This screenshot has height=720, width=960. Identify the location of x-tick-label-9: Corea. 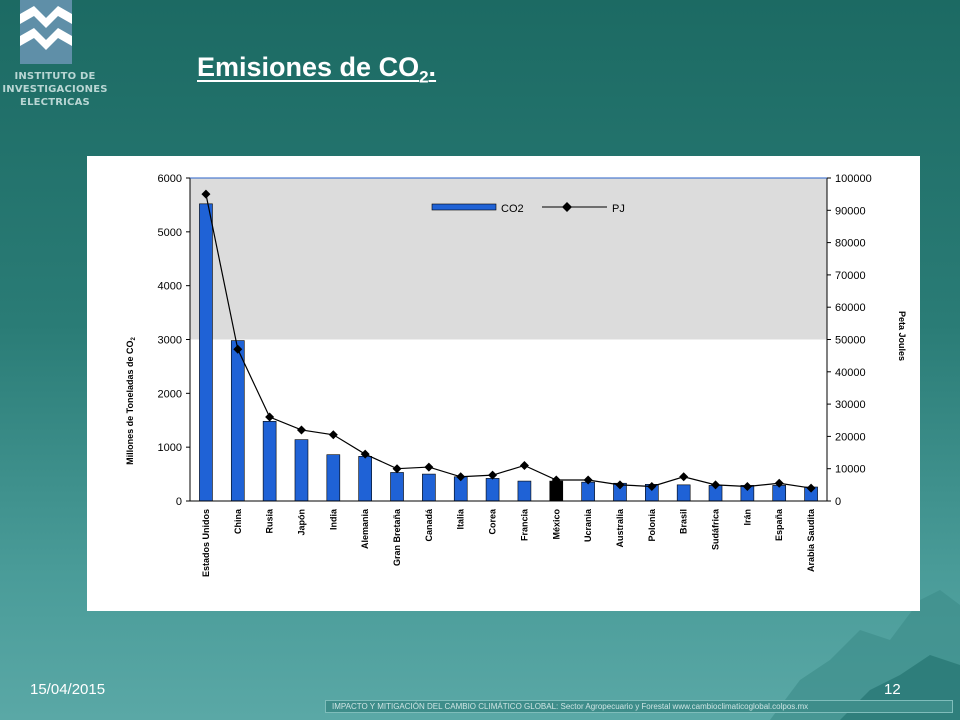
(493, 521).